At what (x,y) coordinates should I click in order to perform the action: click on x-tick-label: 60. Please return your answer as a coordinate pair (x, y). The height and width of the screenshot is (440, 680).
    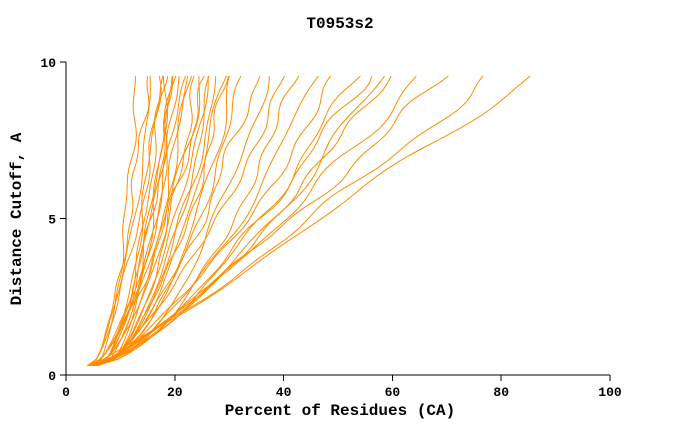
    Looking at the image, I should click on (393, 392).